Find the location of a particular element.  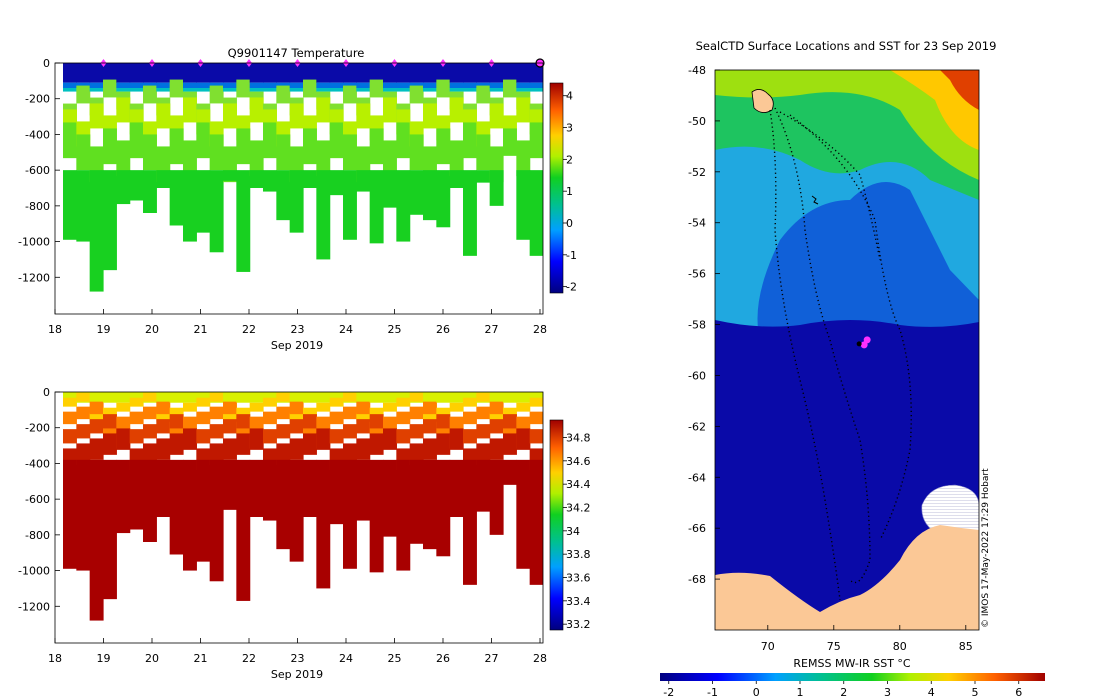

colorbar-tick-label: 34.4 is located at coordinates (578, 484).